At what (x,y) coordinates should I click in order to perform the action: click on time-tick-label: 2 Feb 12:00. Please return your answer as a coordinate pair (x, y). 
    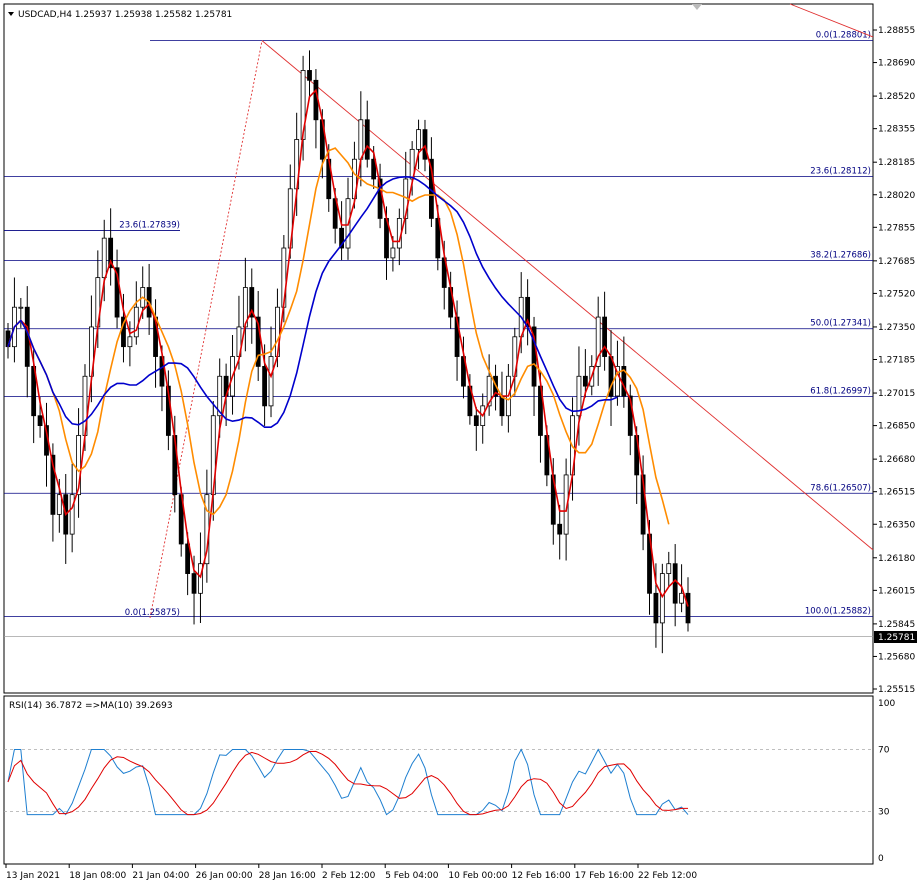
    Looking at the image, I should click on (349, 876).